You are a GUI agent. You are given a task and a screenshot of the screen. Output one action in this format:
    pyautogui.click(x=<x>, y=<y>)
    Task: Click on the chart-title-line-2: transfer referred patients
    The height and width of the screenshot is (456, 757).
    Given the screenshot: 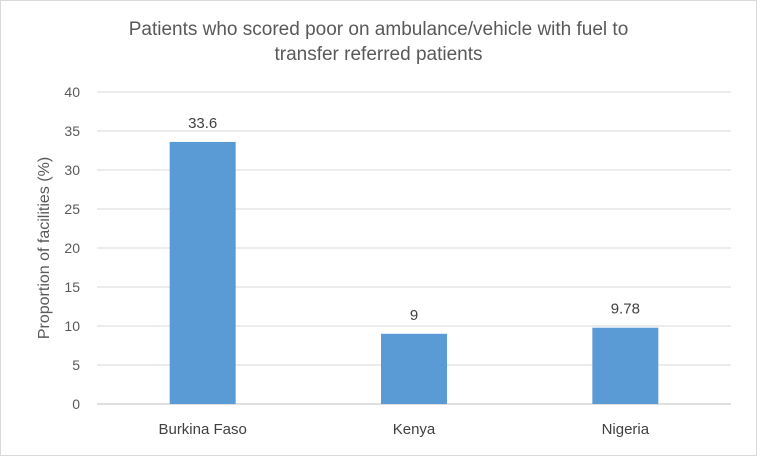 What is the action you would take?
    pyautogui.click(x=378, y=54)
    